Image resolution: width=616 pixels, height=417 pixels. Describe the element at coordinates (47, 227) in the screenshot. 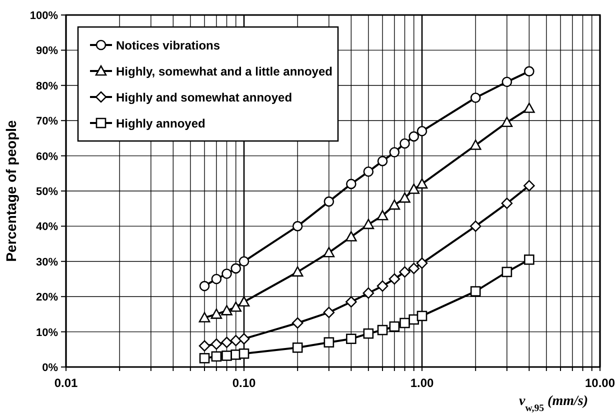

I see `y-tick-label: 40%` at that location.